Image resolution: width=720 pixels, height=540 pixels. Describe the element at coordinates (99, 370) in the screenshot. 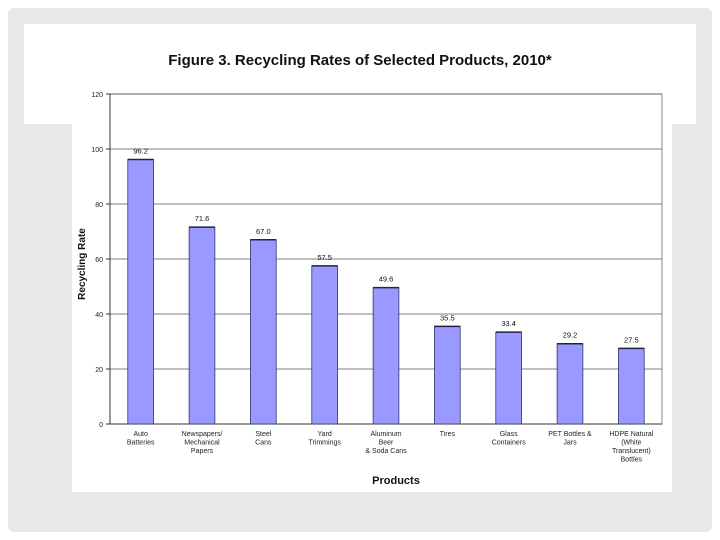

I see `y-tick-label: 20` at that location.